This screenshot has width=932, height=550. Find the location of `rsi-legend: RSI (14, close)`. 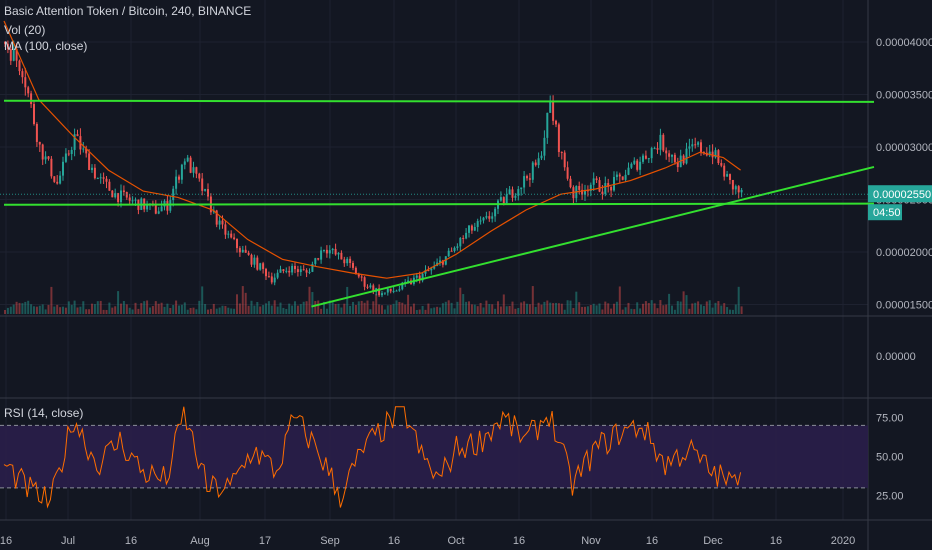

rsi-legend: RSI (14, close) is located at coordinates (44, 413).